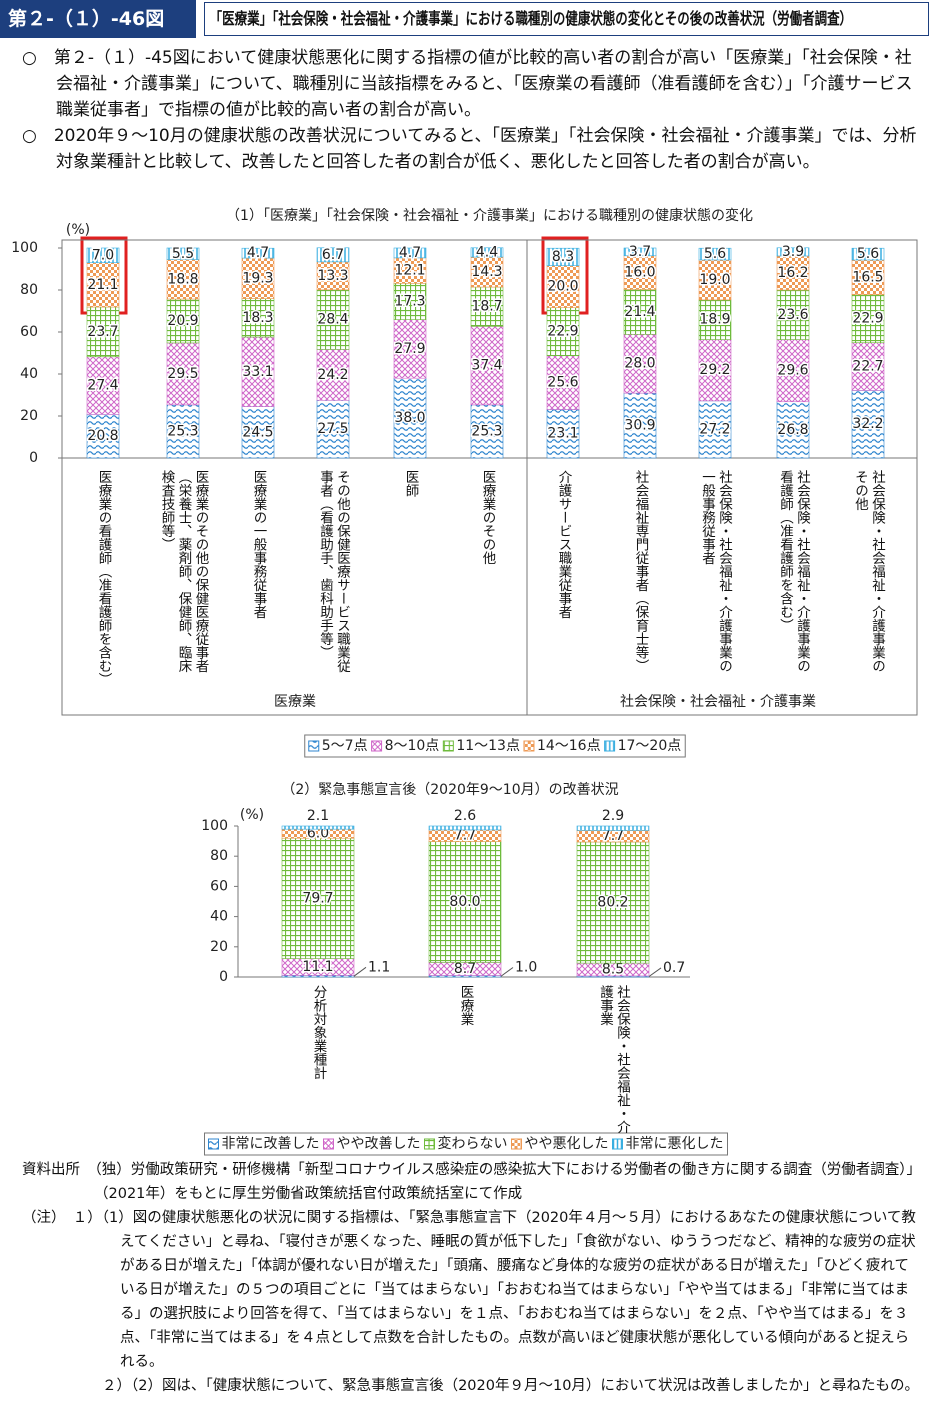  I want to click on y-tick-label: 100, so click(24, 248).